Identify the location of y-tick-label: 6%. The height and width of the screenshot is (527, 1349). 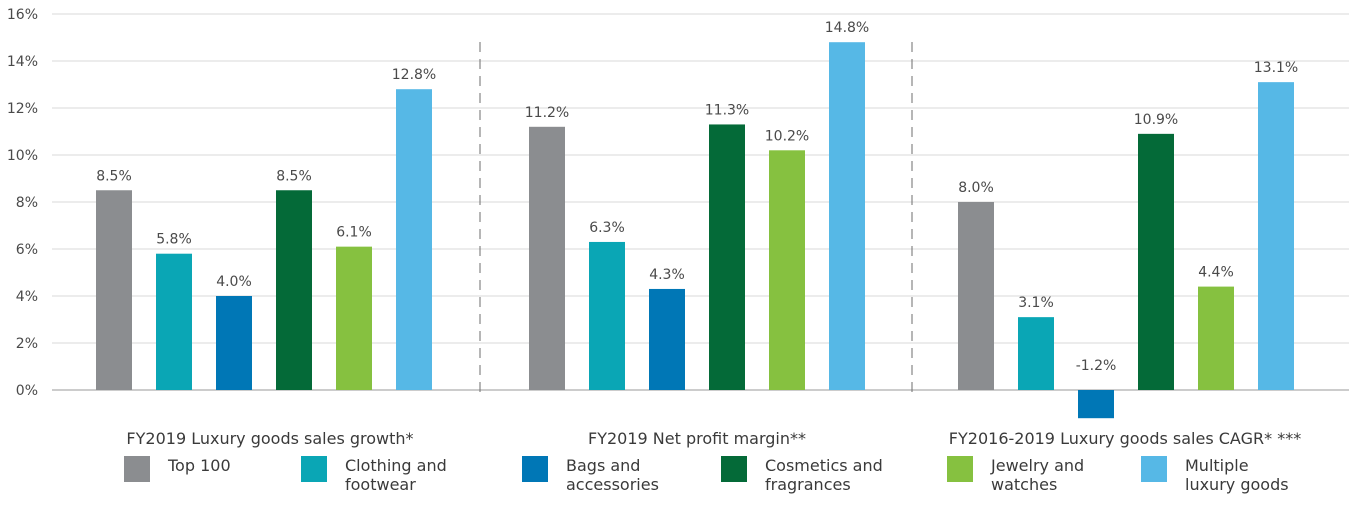
(27, 250).